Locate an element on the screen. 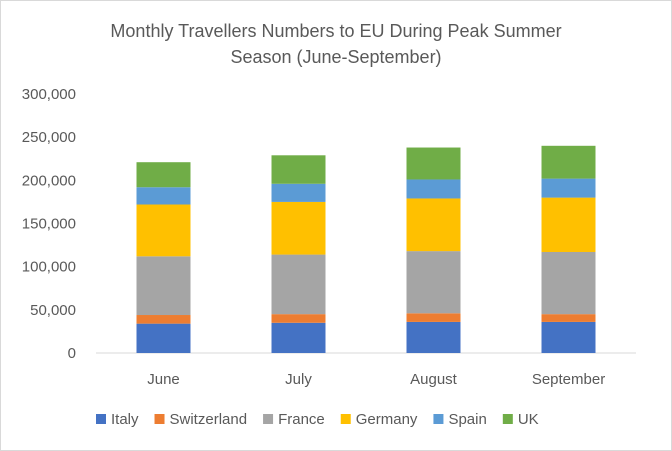 The image size is (672, 451). legend-label: Spain is located at coordinates (467, 419).